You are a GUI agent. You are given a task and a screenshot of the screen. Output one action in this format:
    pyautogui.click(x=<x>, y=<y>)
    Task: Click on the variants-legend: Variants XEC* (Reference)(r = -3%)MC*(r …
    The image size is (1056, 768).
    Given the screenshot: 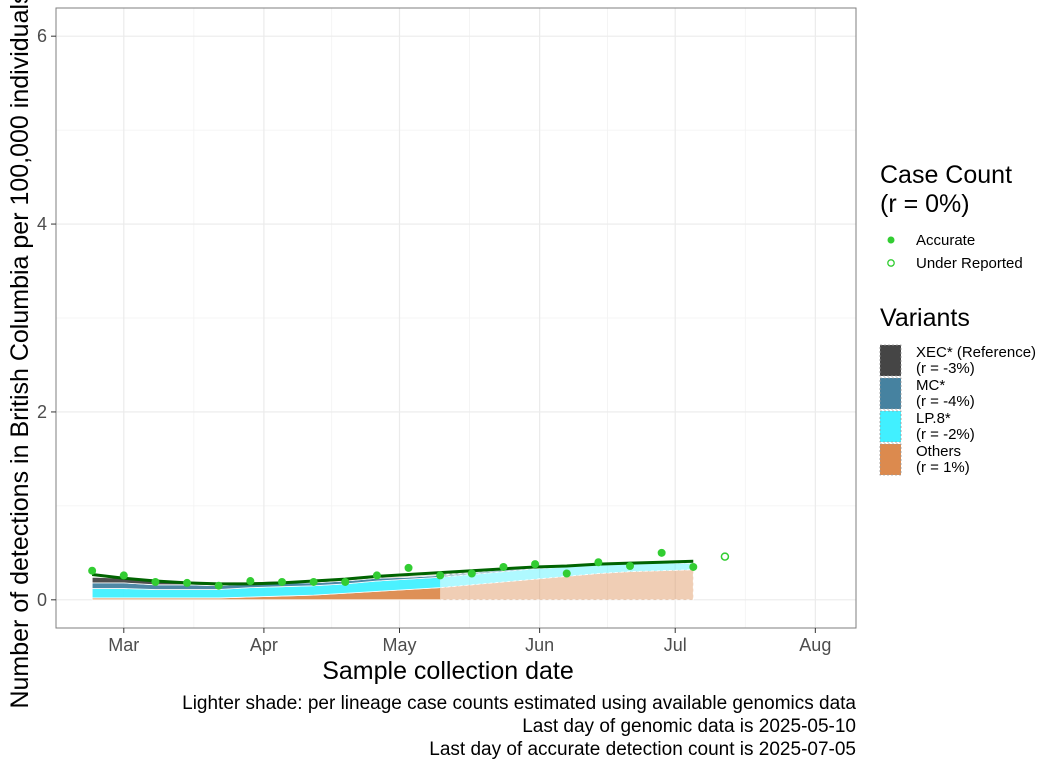 What is the action you would take?
    pyautogui.click(x=957, y=390)
    